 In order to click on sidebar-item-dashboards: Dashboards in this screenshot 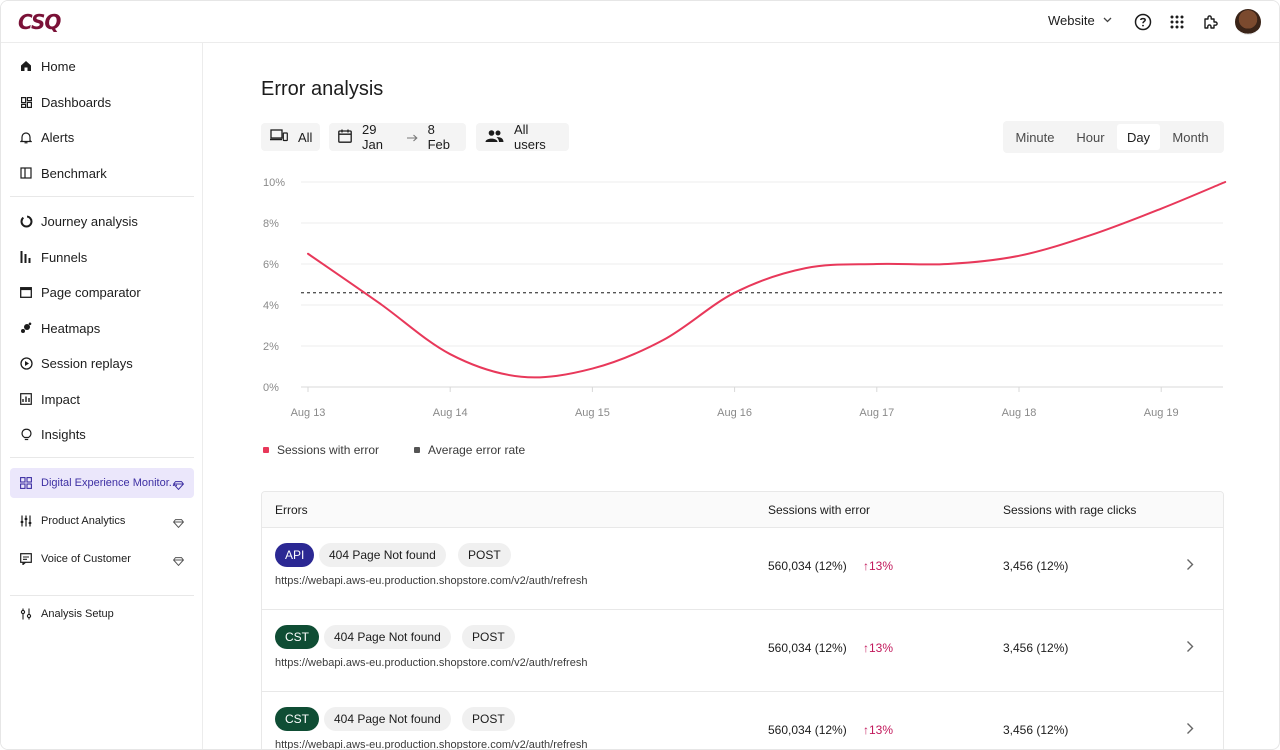, I will do `click(102, 102)`.